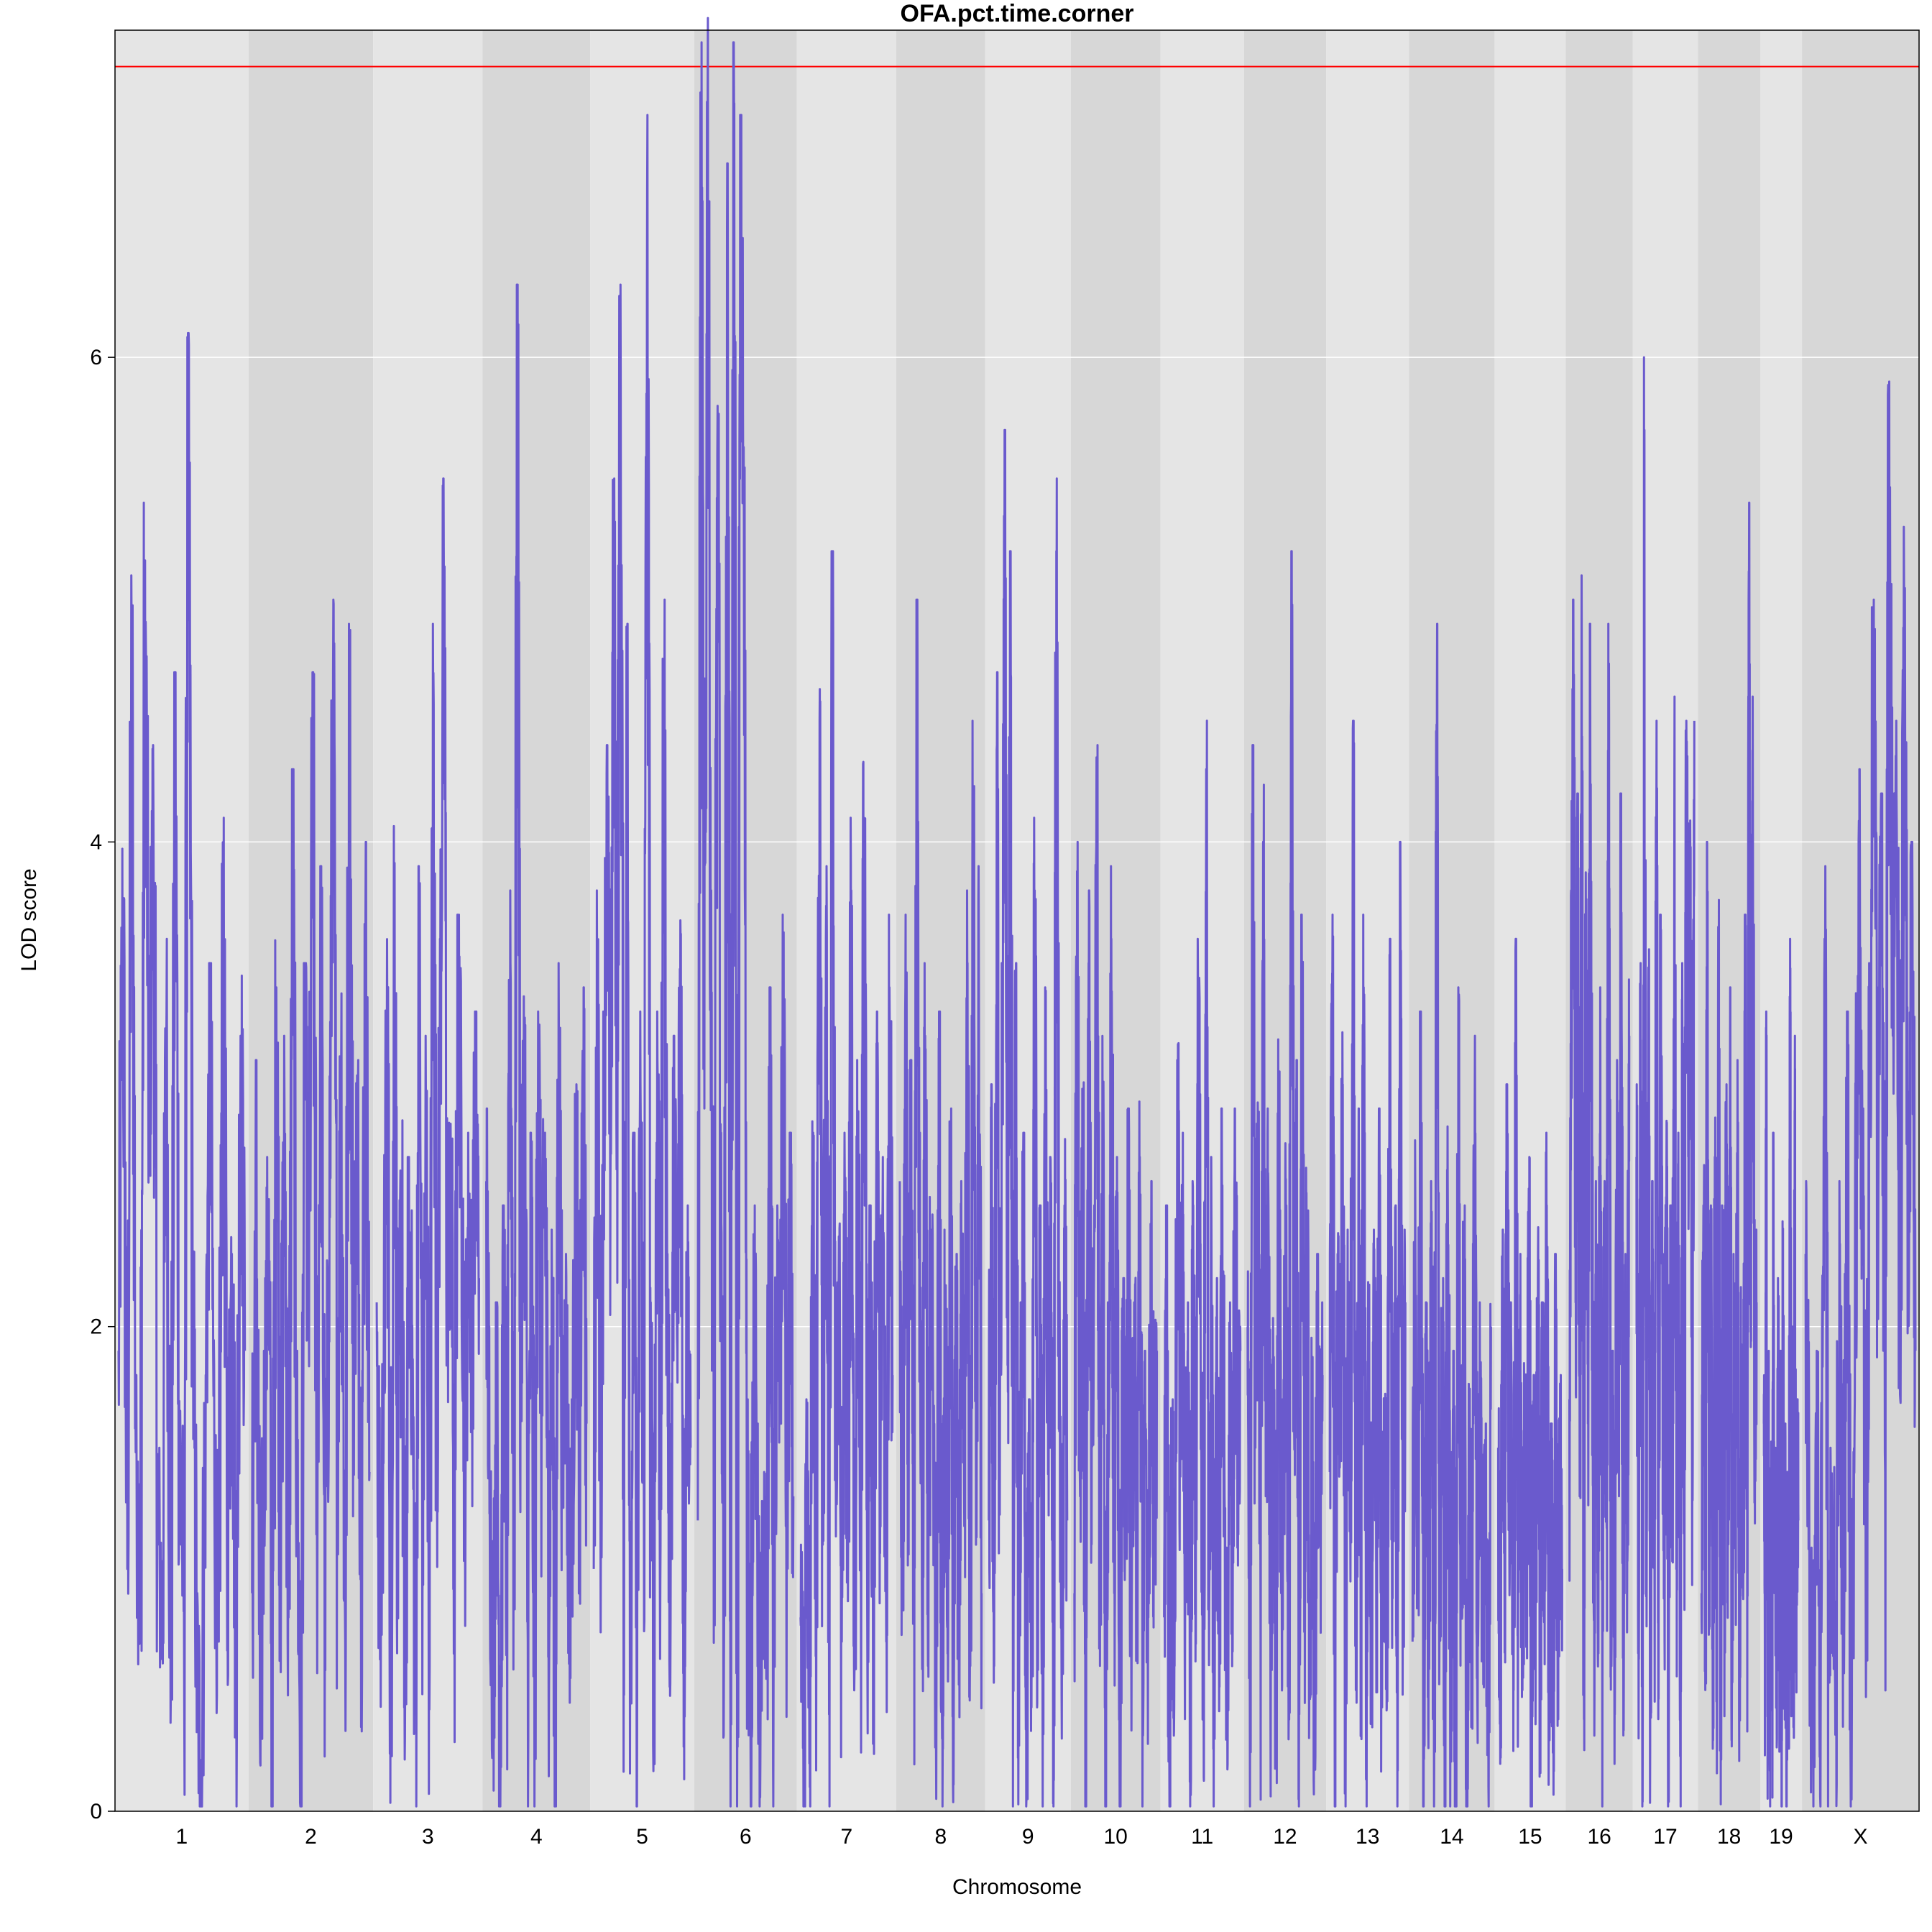  Describe the element at coordinates (1017, 13) in the screenshot. I see `chart-title: OFA.pct.time.corner` at that location.